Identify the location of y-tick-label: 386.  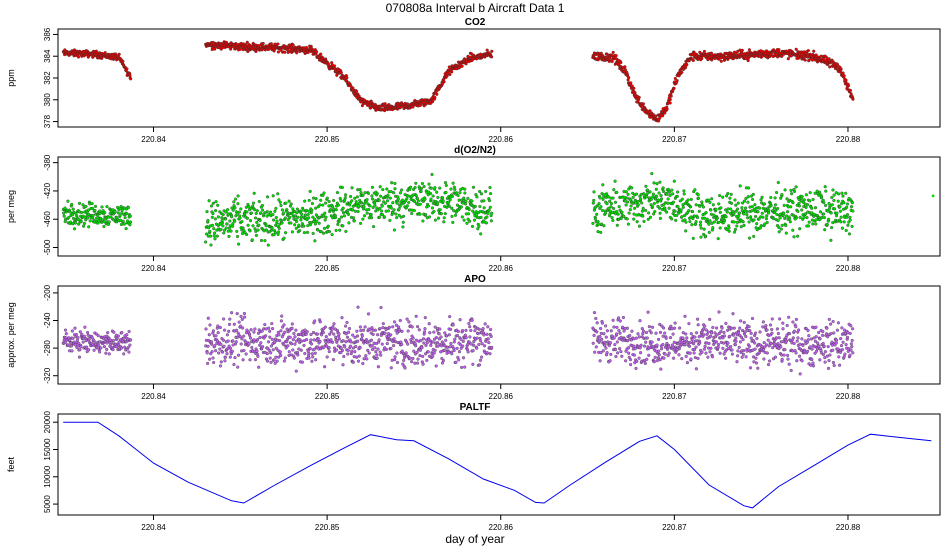
(47, 34).